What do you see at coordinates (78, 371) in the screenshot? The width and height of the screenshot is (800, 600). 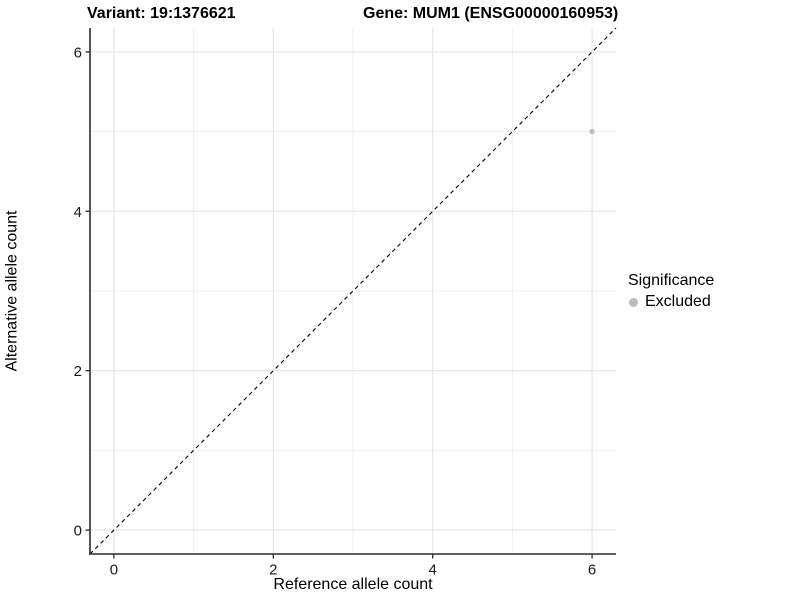 I see `y-tick-label: 2` at bounding box center [78, 371].